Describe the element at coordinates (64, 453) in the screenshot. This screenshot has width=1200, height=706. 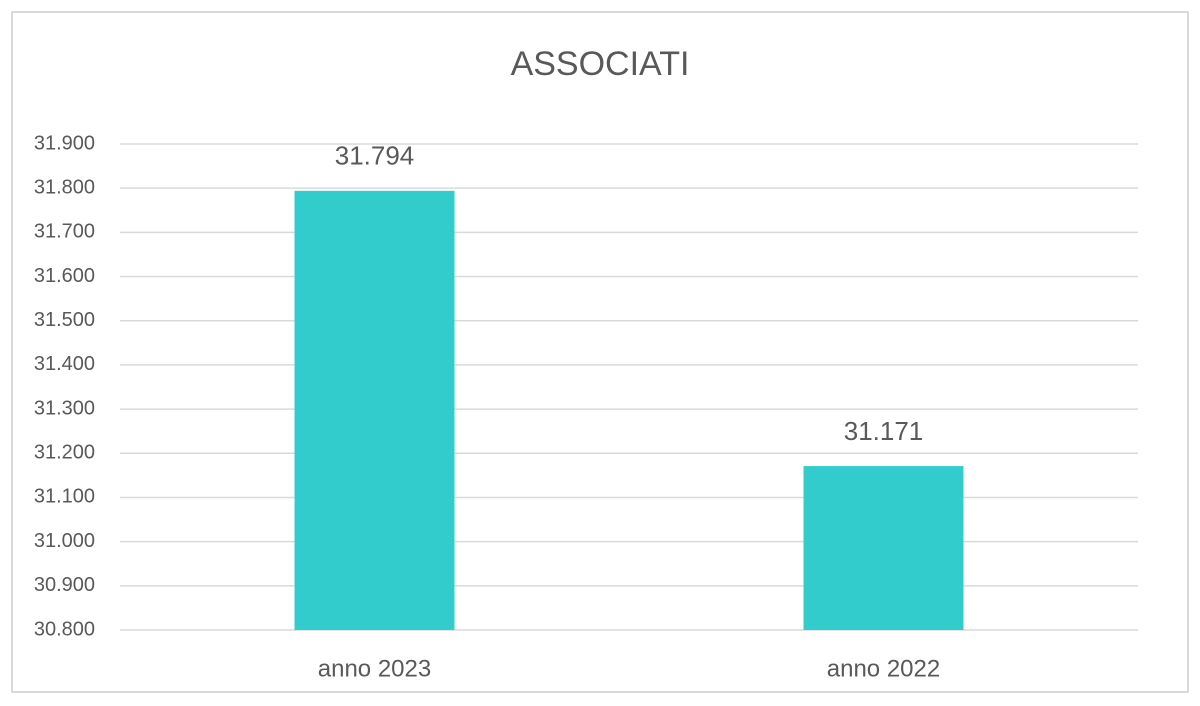
I see `y-tick-label: 31.200` at that location.